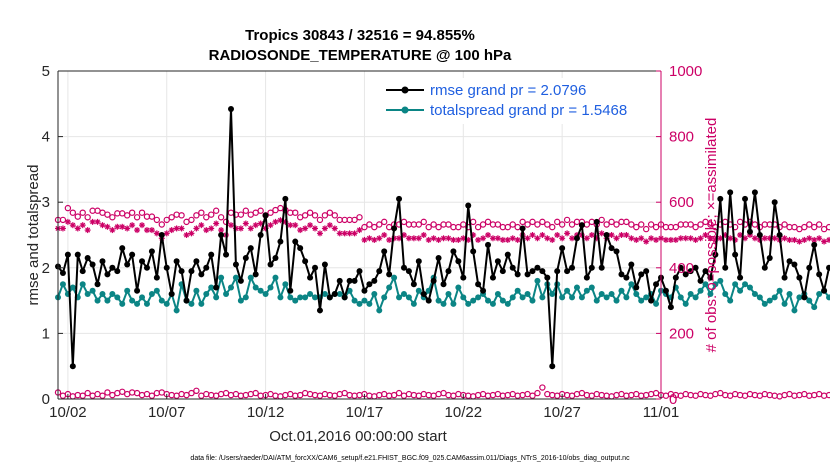 This screenshot has height=475, width=830. I want to click on y-left-tick-label-1: 1, so click(46, 333).